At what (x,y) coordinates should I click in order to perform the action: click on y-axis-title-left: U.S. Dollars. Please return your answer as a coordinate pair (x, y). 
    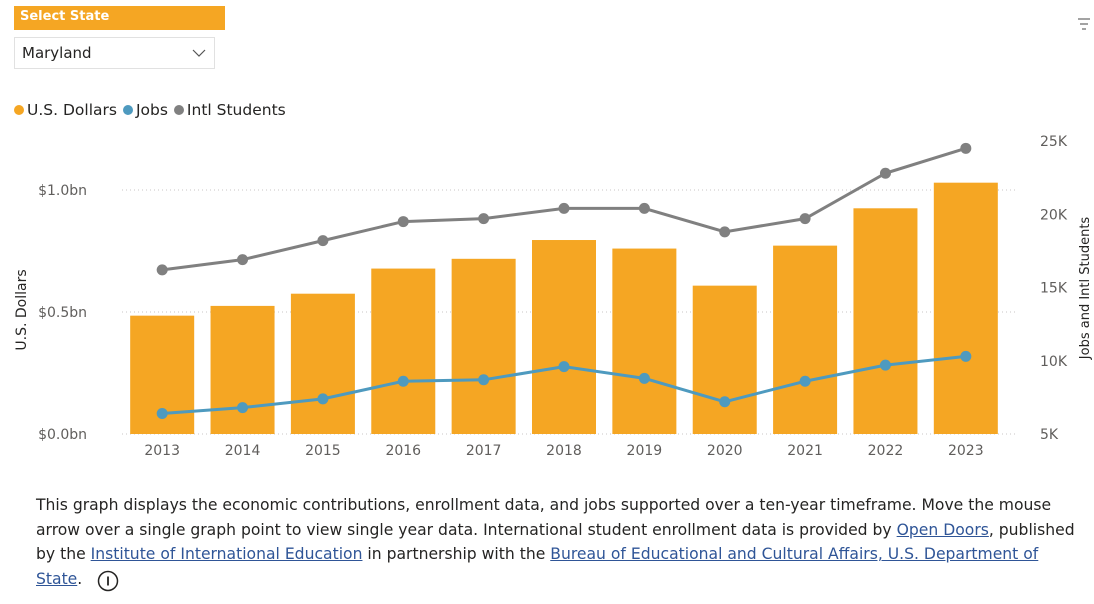
    Looking at the image, I should click on (22, 309).